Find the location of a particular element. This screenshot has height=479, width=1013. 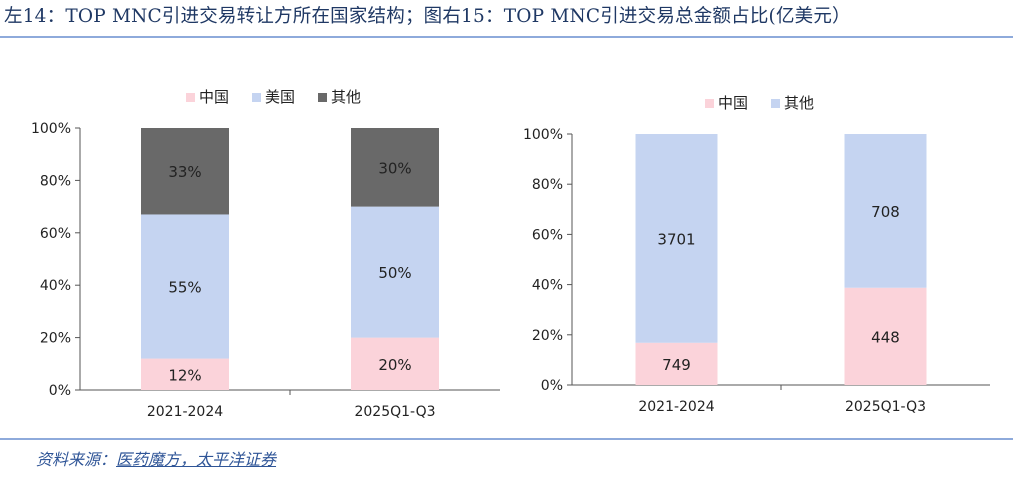

data-label: 33% is located at coordinates (184, 172).